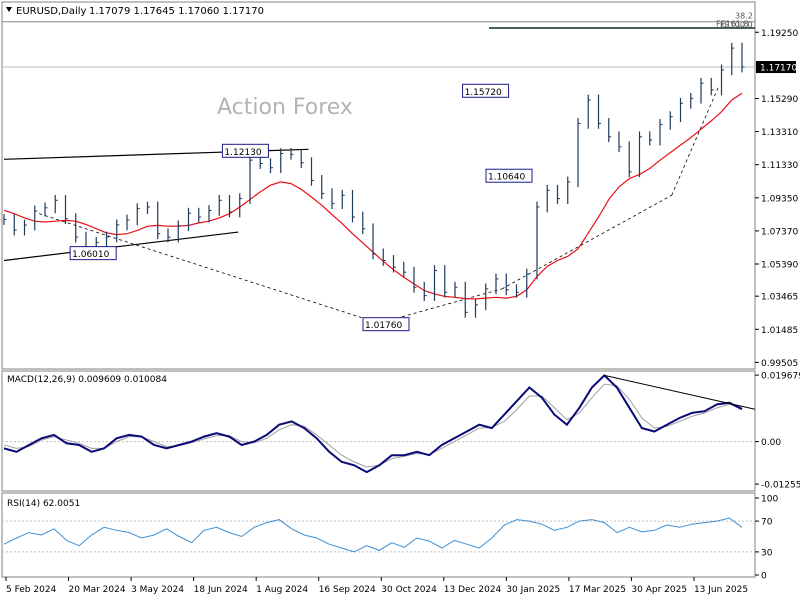 Image resolution: width=800 pixels, height=604 pixels. I want to click on macd-tick-label: 0.019679, so click(780, 377).